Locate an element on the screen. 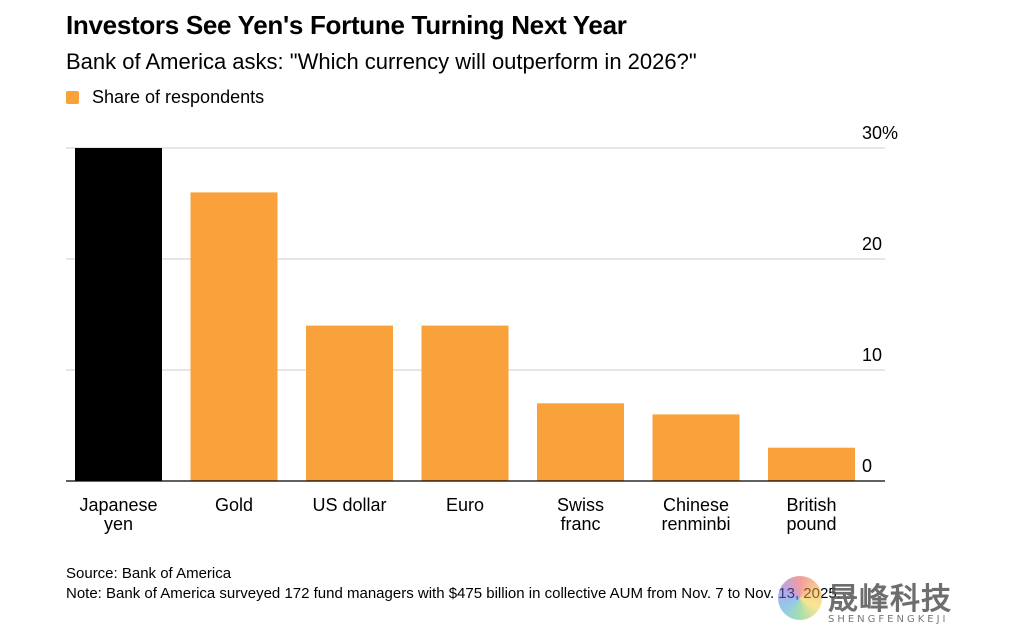 The image size is (1018, 630). y-tick-label: 30% is located at coordinates (880, 133).